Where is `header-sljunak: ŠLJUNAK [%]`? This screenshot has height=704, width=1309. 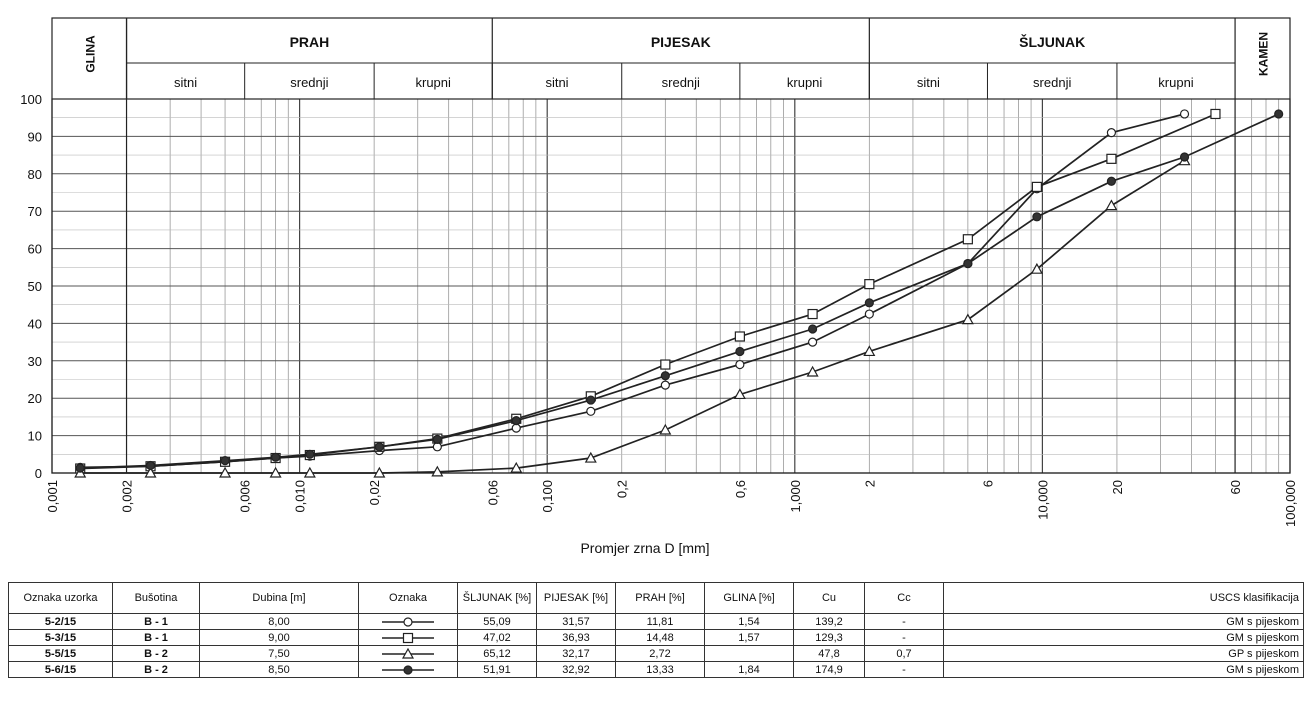 header-sljunak: ŠLJUNAK [%] is located at coordinates (497, 598).